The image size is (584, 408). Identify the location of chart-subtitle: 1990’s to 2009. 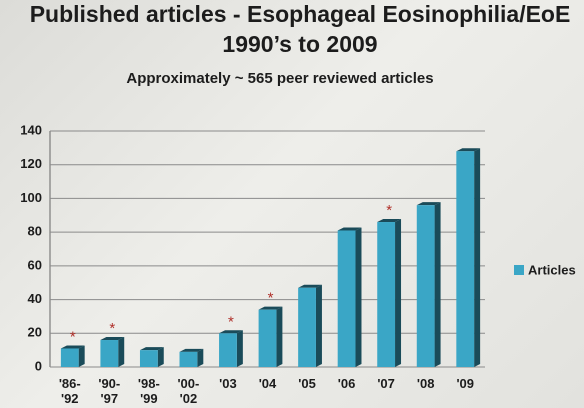
(299, 44).